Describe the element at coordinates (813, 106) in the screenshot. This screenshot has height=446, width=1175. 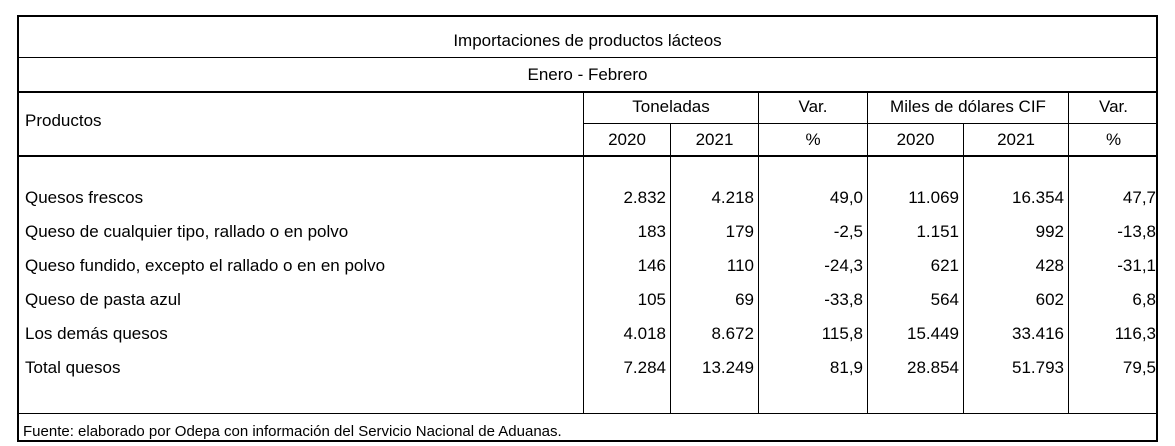
I see `header-var1: Var.` at that location.